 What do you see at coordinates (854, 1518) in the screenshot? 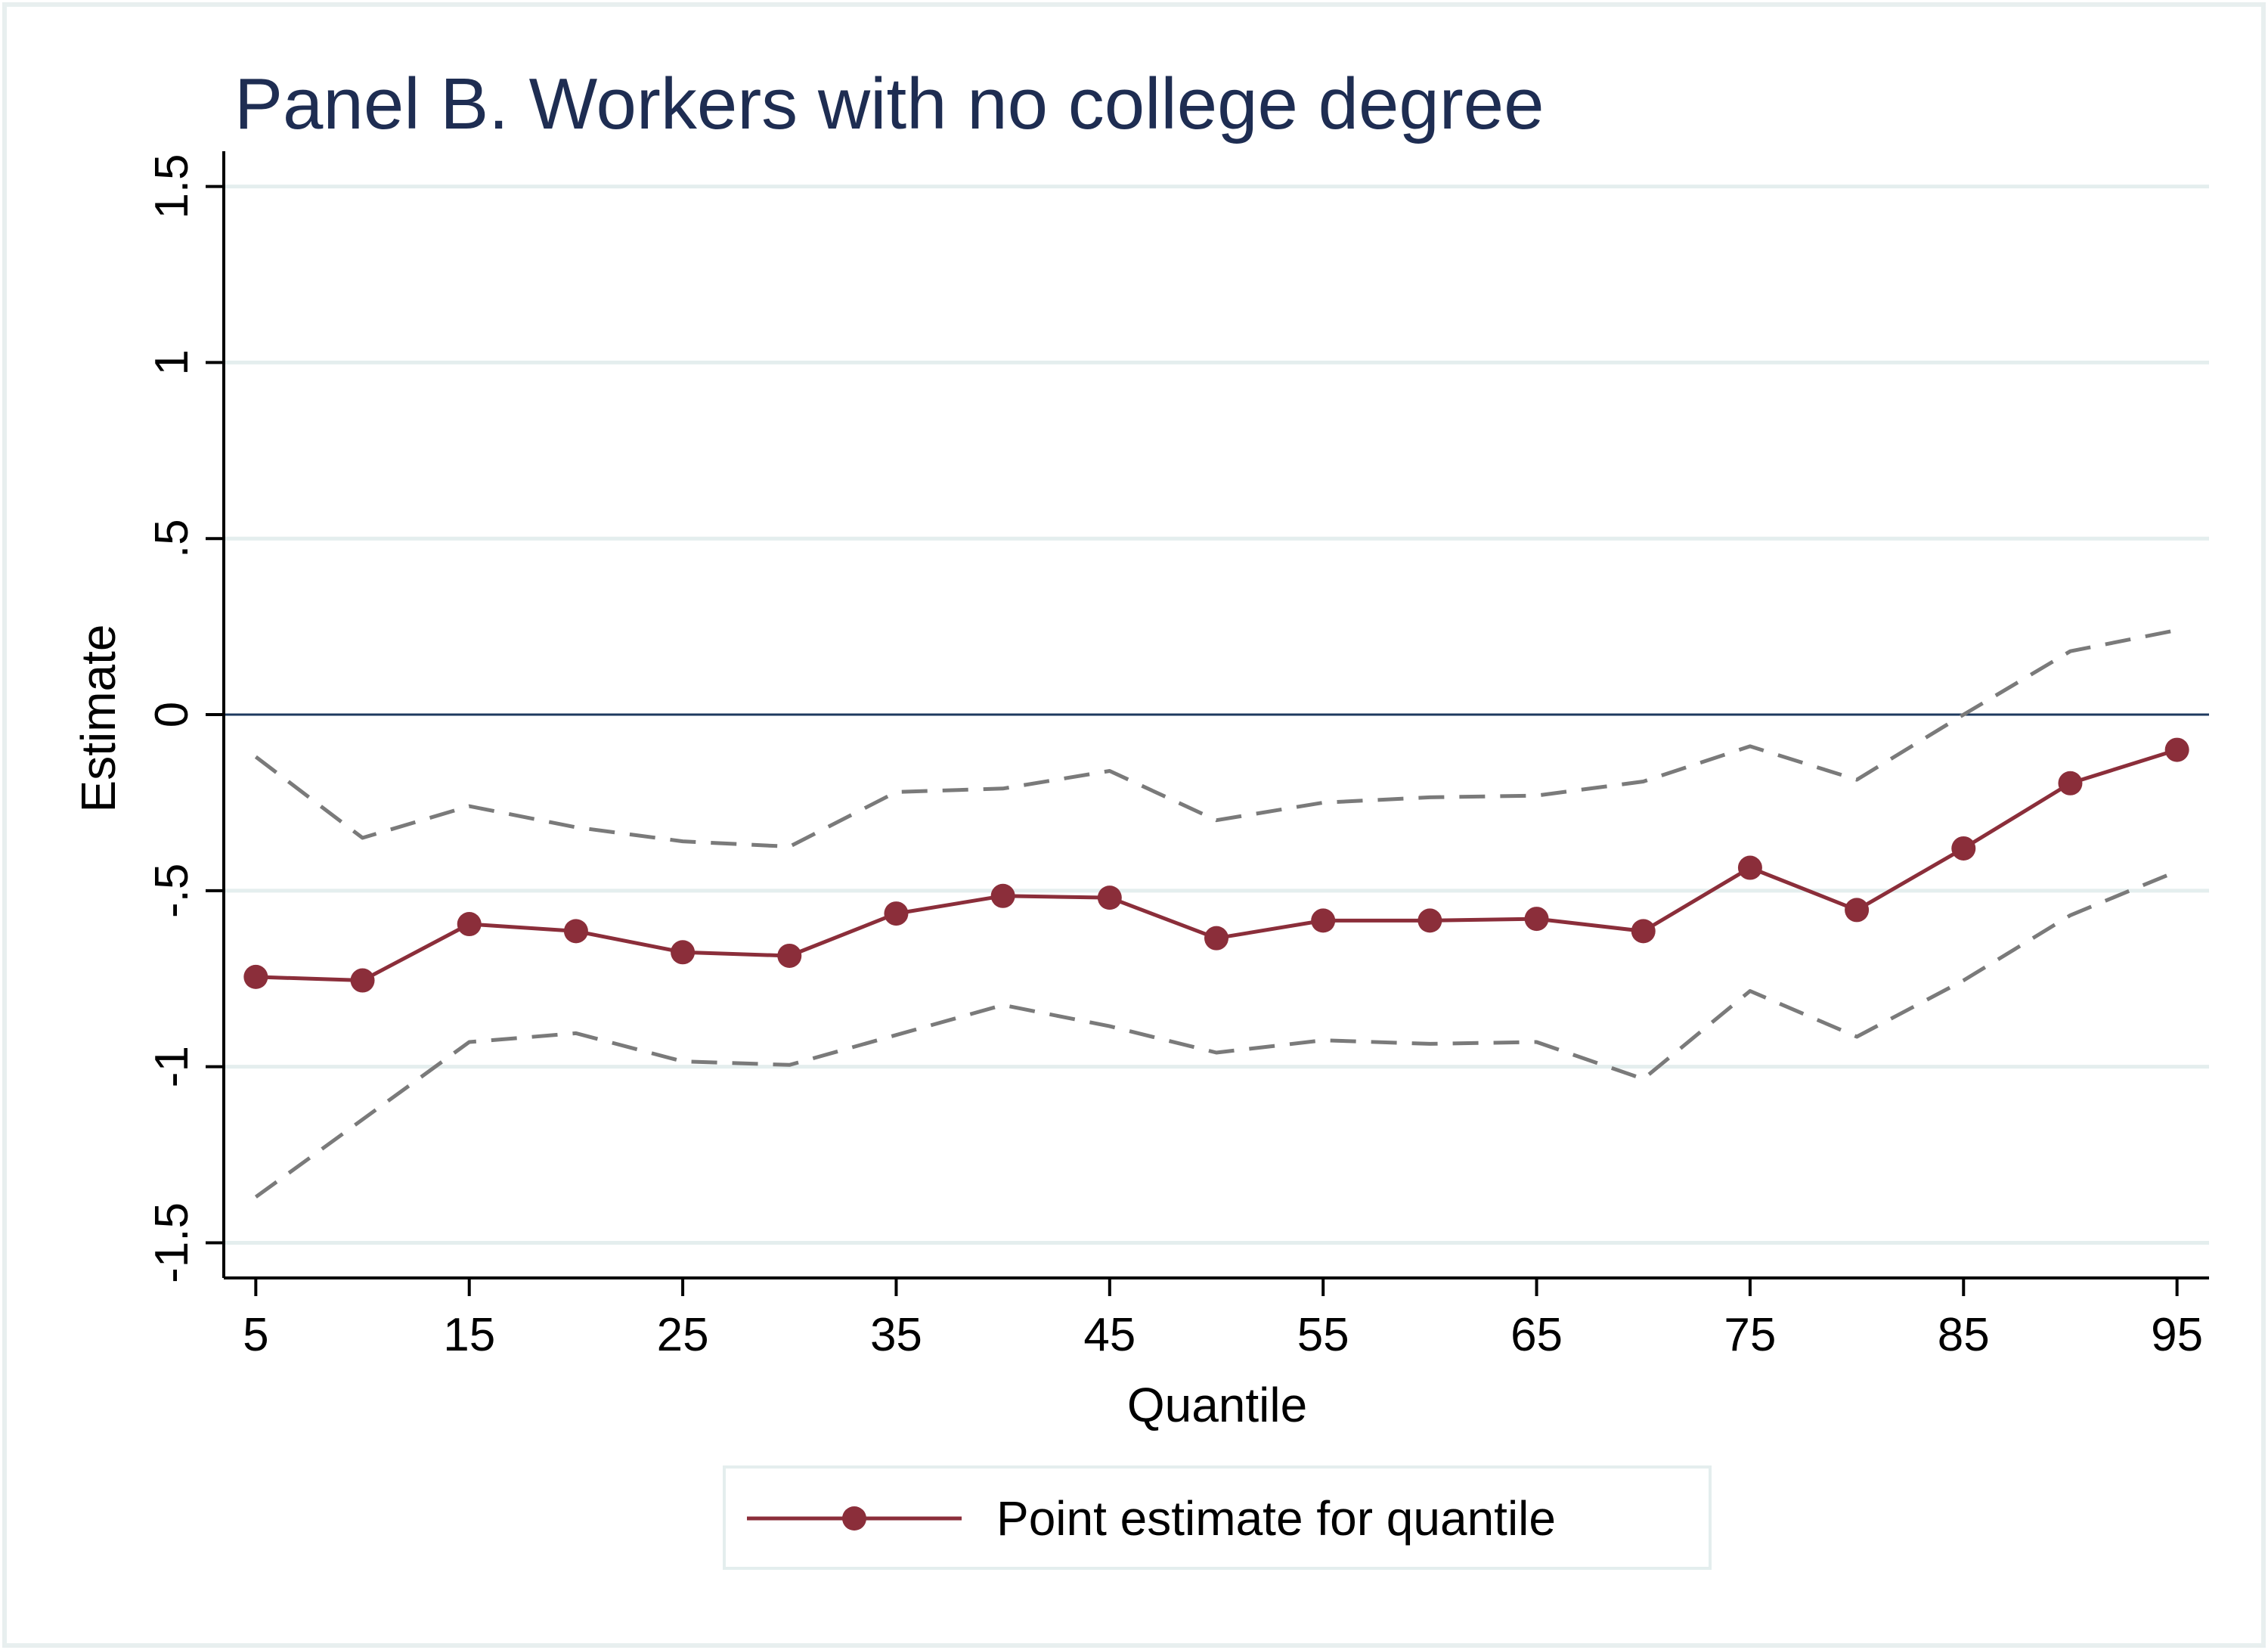
I see `legend-marker-swatch` at bounding box center [854, 1518].